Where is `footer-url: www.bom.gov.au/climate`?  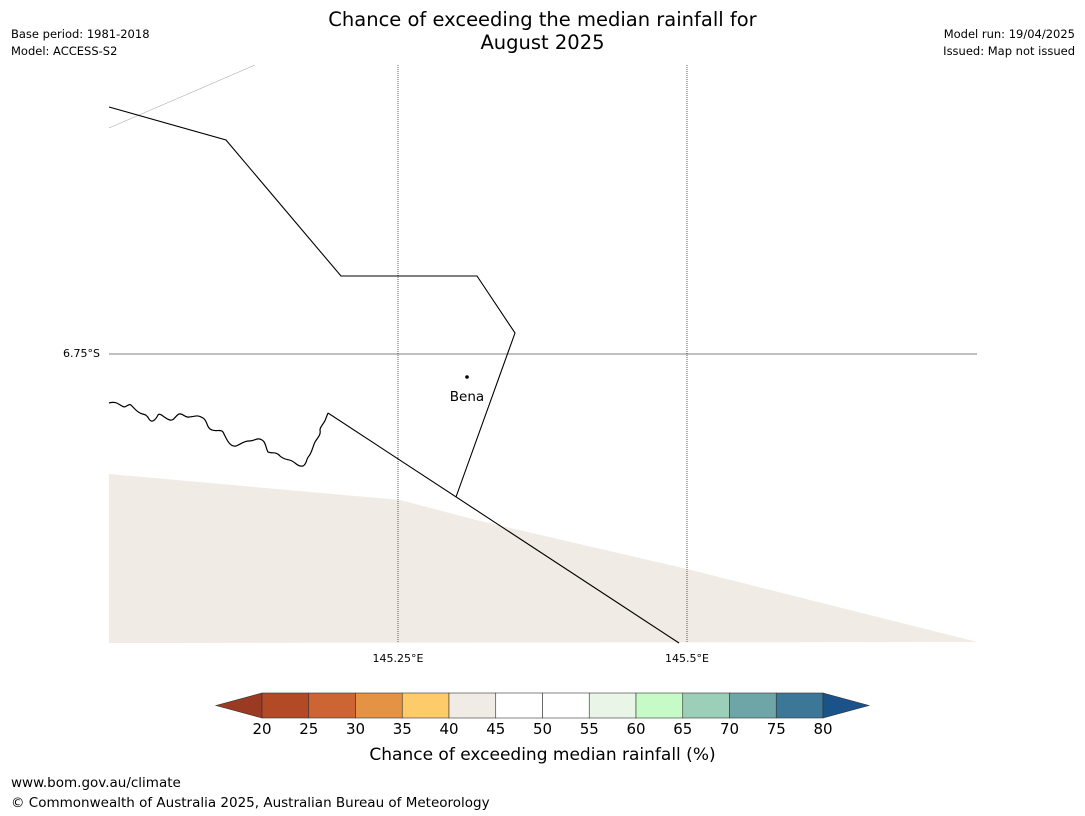
footer-url: www.bom.gov.au/climate is located at coordinates (96, 783).